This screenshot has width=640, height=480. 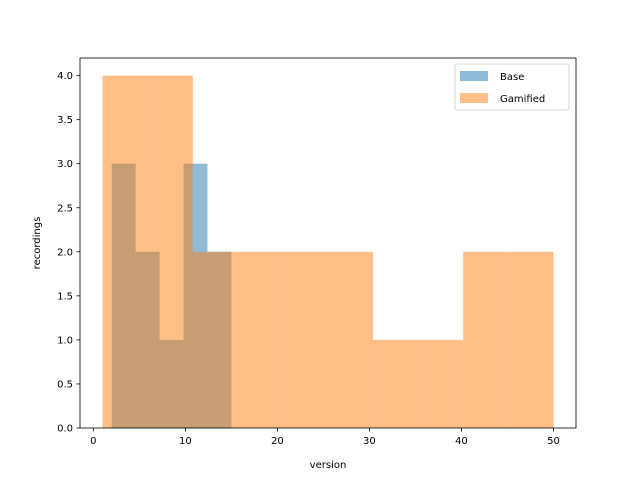 I want to click on x-axis-ticks: 0 10 20 30 40 50, so click(x=325, y=437).